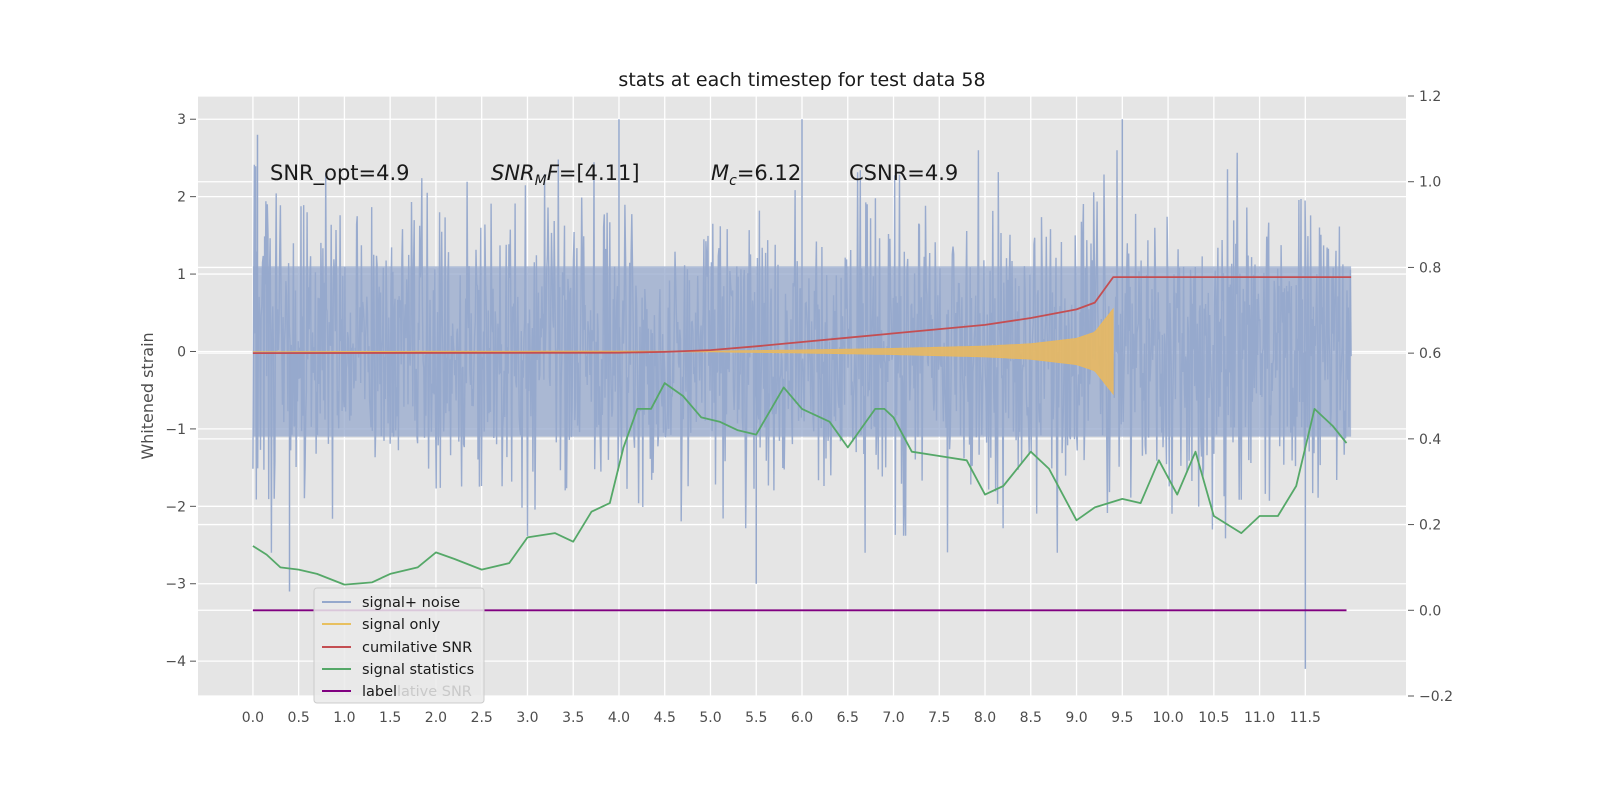 Image resolution: width=1600 pixels, height=800 pixels. What do you see at coordinates (411, 603) in the screenshot?
I see `legend-label-signal-noise: signal+ noise` at bounding box center [411, 603].